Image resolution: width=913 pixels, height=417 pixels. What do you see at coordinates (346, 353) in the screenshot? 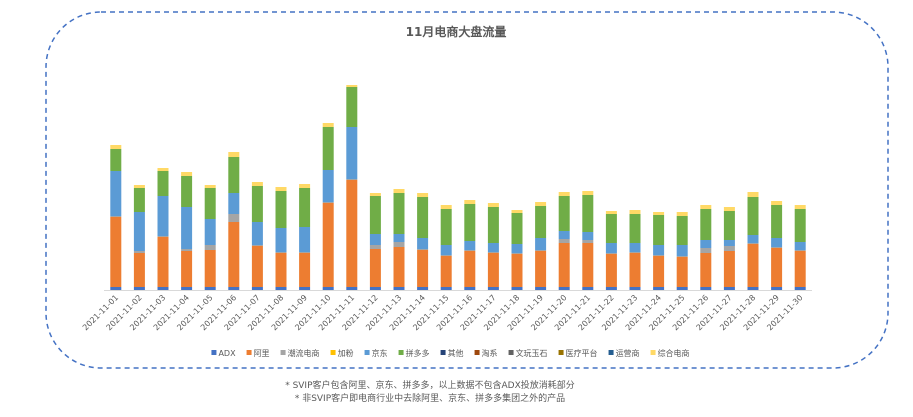
I see `legend-label: 加粉` at bounding box center [346, 353].